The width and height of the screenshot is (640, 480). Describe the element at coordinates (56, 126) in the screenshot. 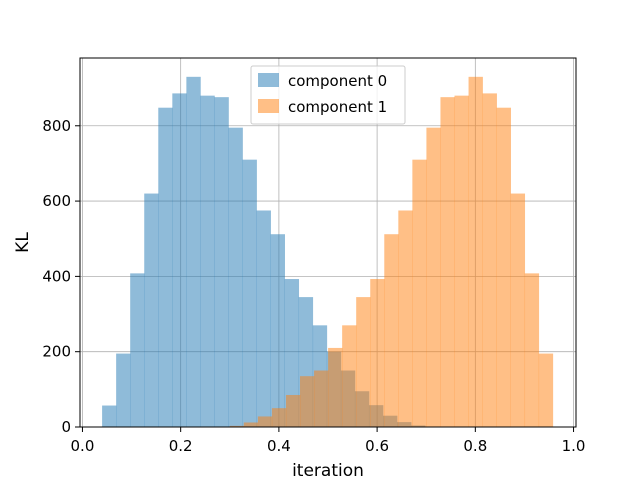

I see `y-tick-label: 800` at that location.